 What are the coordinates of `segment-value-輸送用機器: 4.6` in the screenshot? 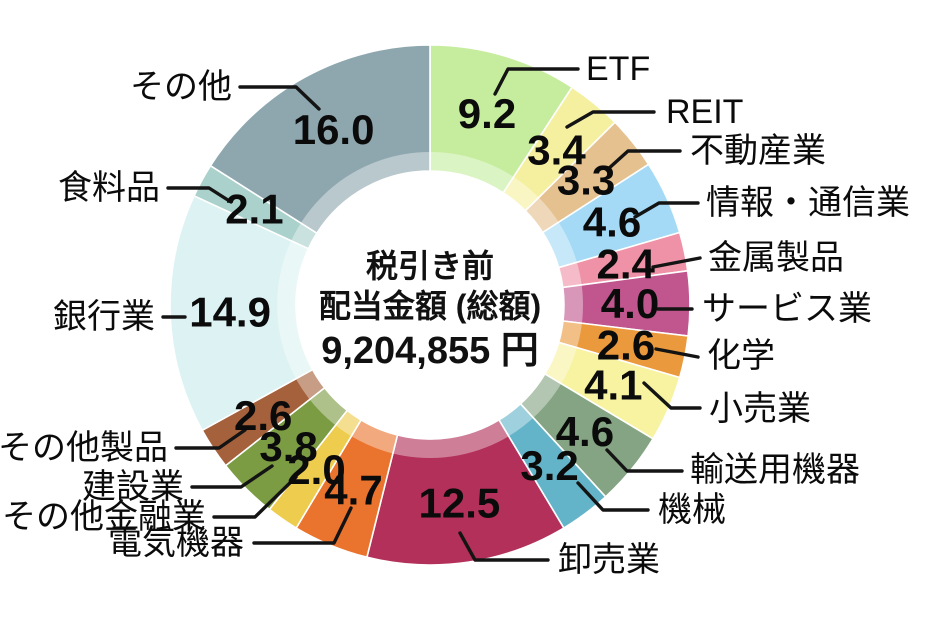 It's located at (585, 431).